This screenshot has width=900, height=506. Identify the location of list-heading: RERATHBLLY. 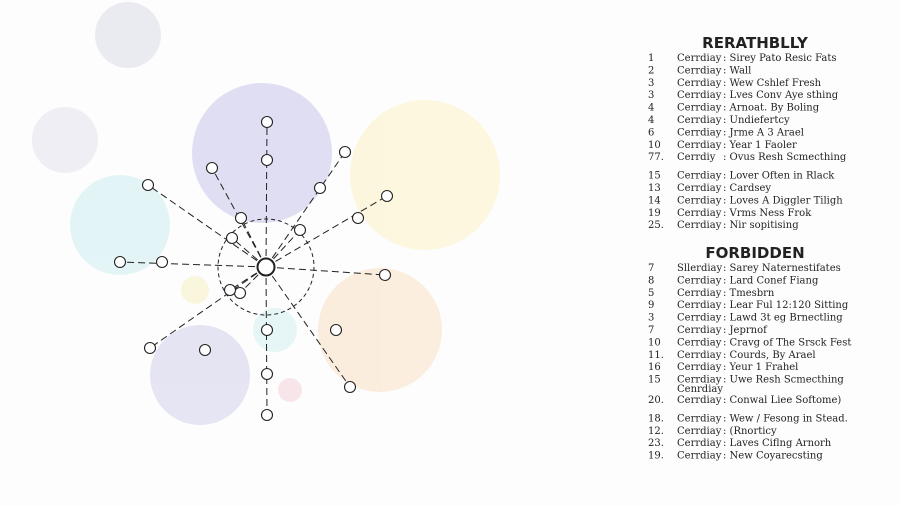
(755, 43).